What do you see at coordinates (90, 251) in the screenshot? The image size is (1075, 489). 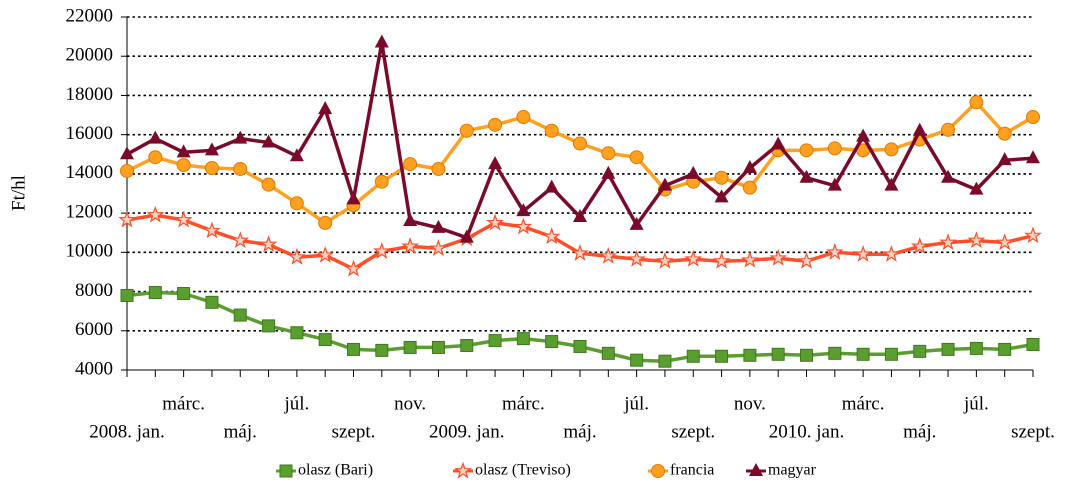 I see `y-tick-label: 10000` at bounding box center [90, 251].